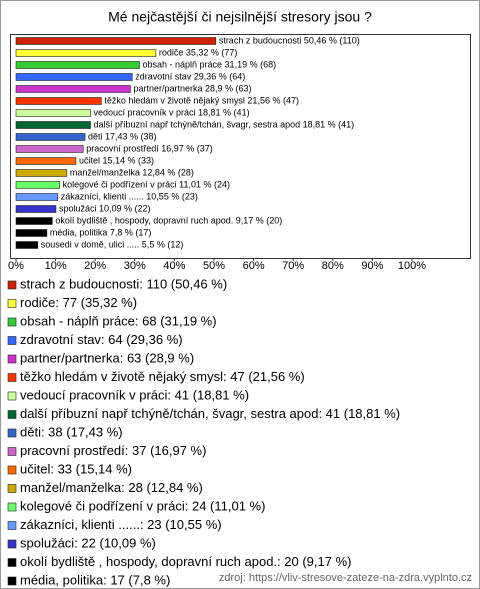 The width and height of the screenshot is (480, 589). I want to click on legend-label: zákazníci, klienti ......: 23 (10,55 %), so click(121, 524).